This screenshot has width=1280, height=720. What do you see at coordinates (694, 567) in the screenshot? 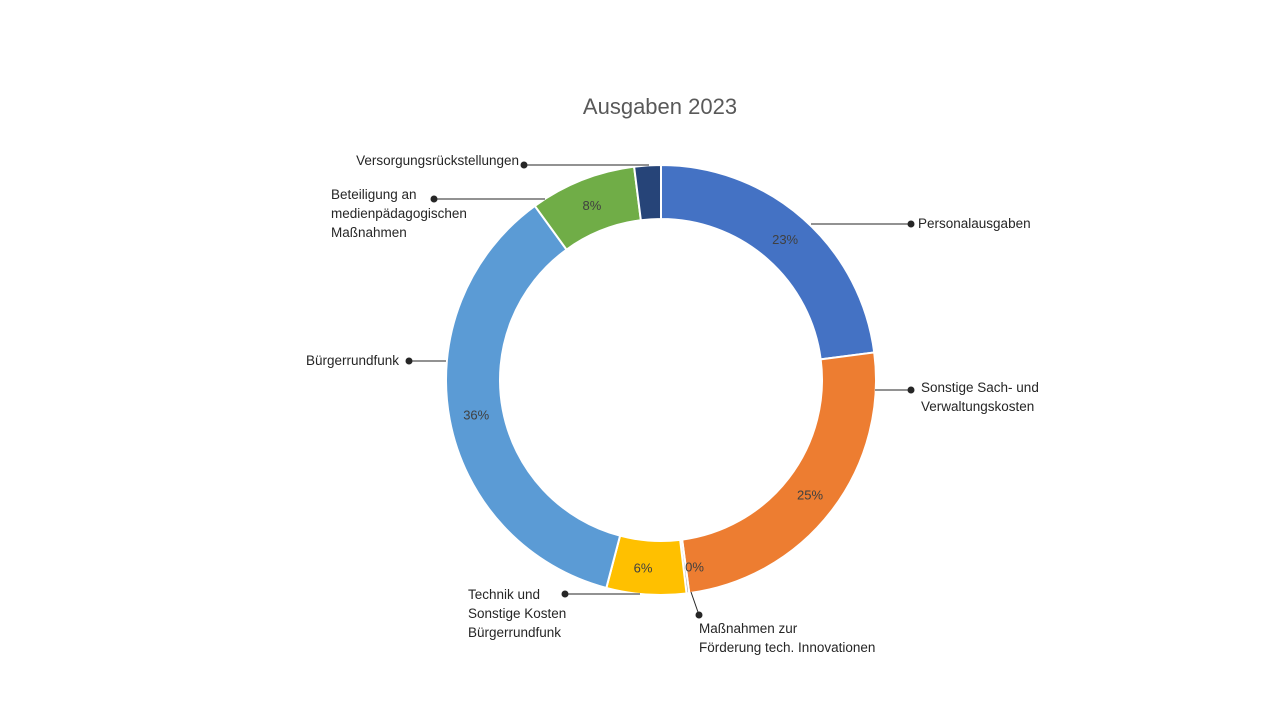
I see `pct-label-massnahmen-zur-foerderung-tech-innovationen: 0%` at bounding box center [694, 567].